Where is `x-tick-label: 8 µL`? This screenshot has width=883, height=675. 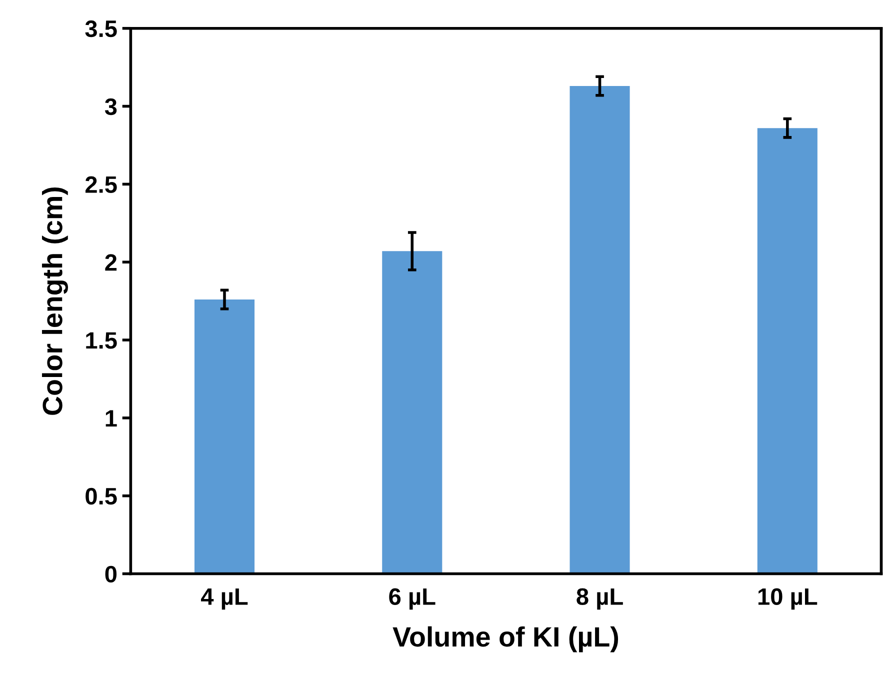
x-tick-label: 8 µL is located at coordinates (599, 599).